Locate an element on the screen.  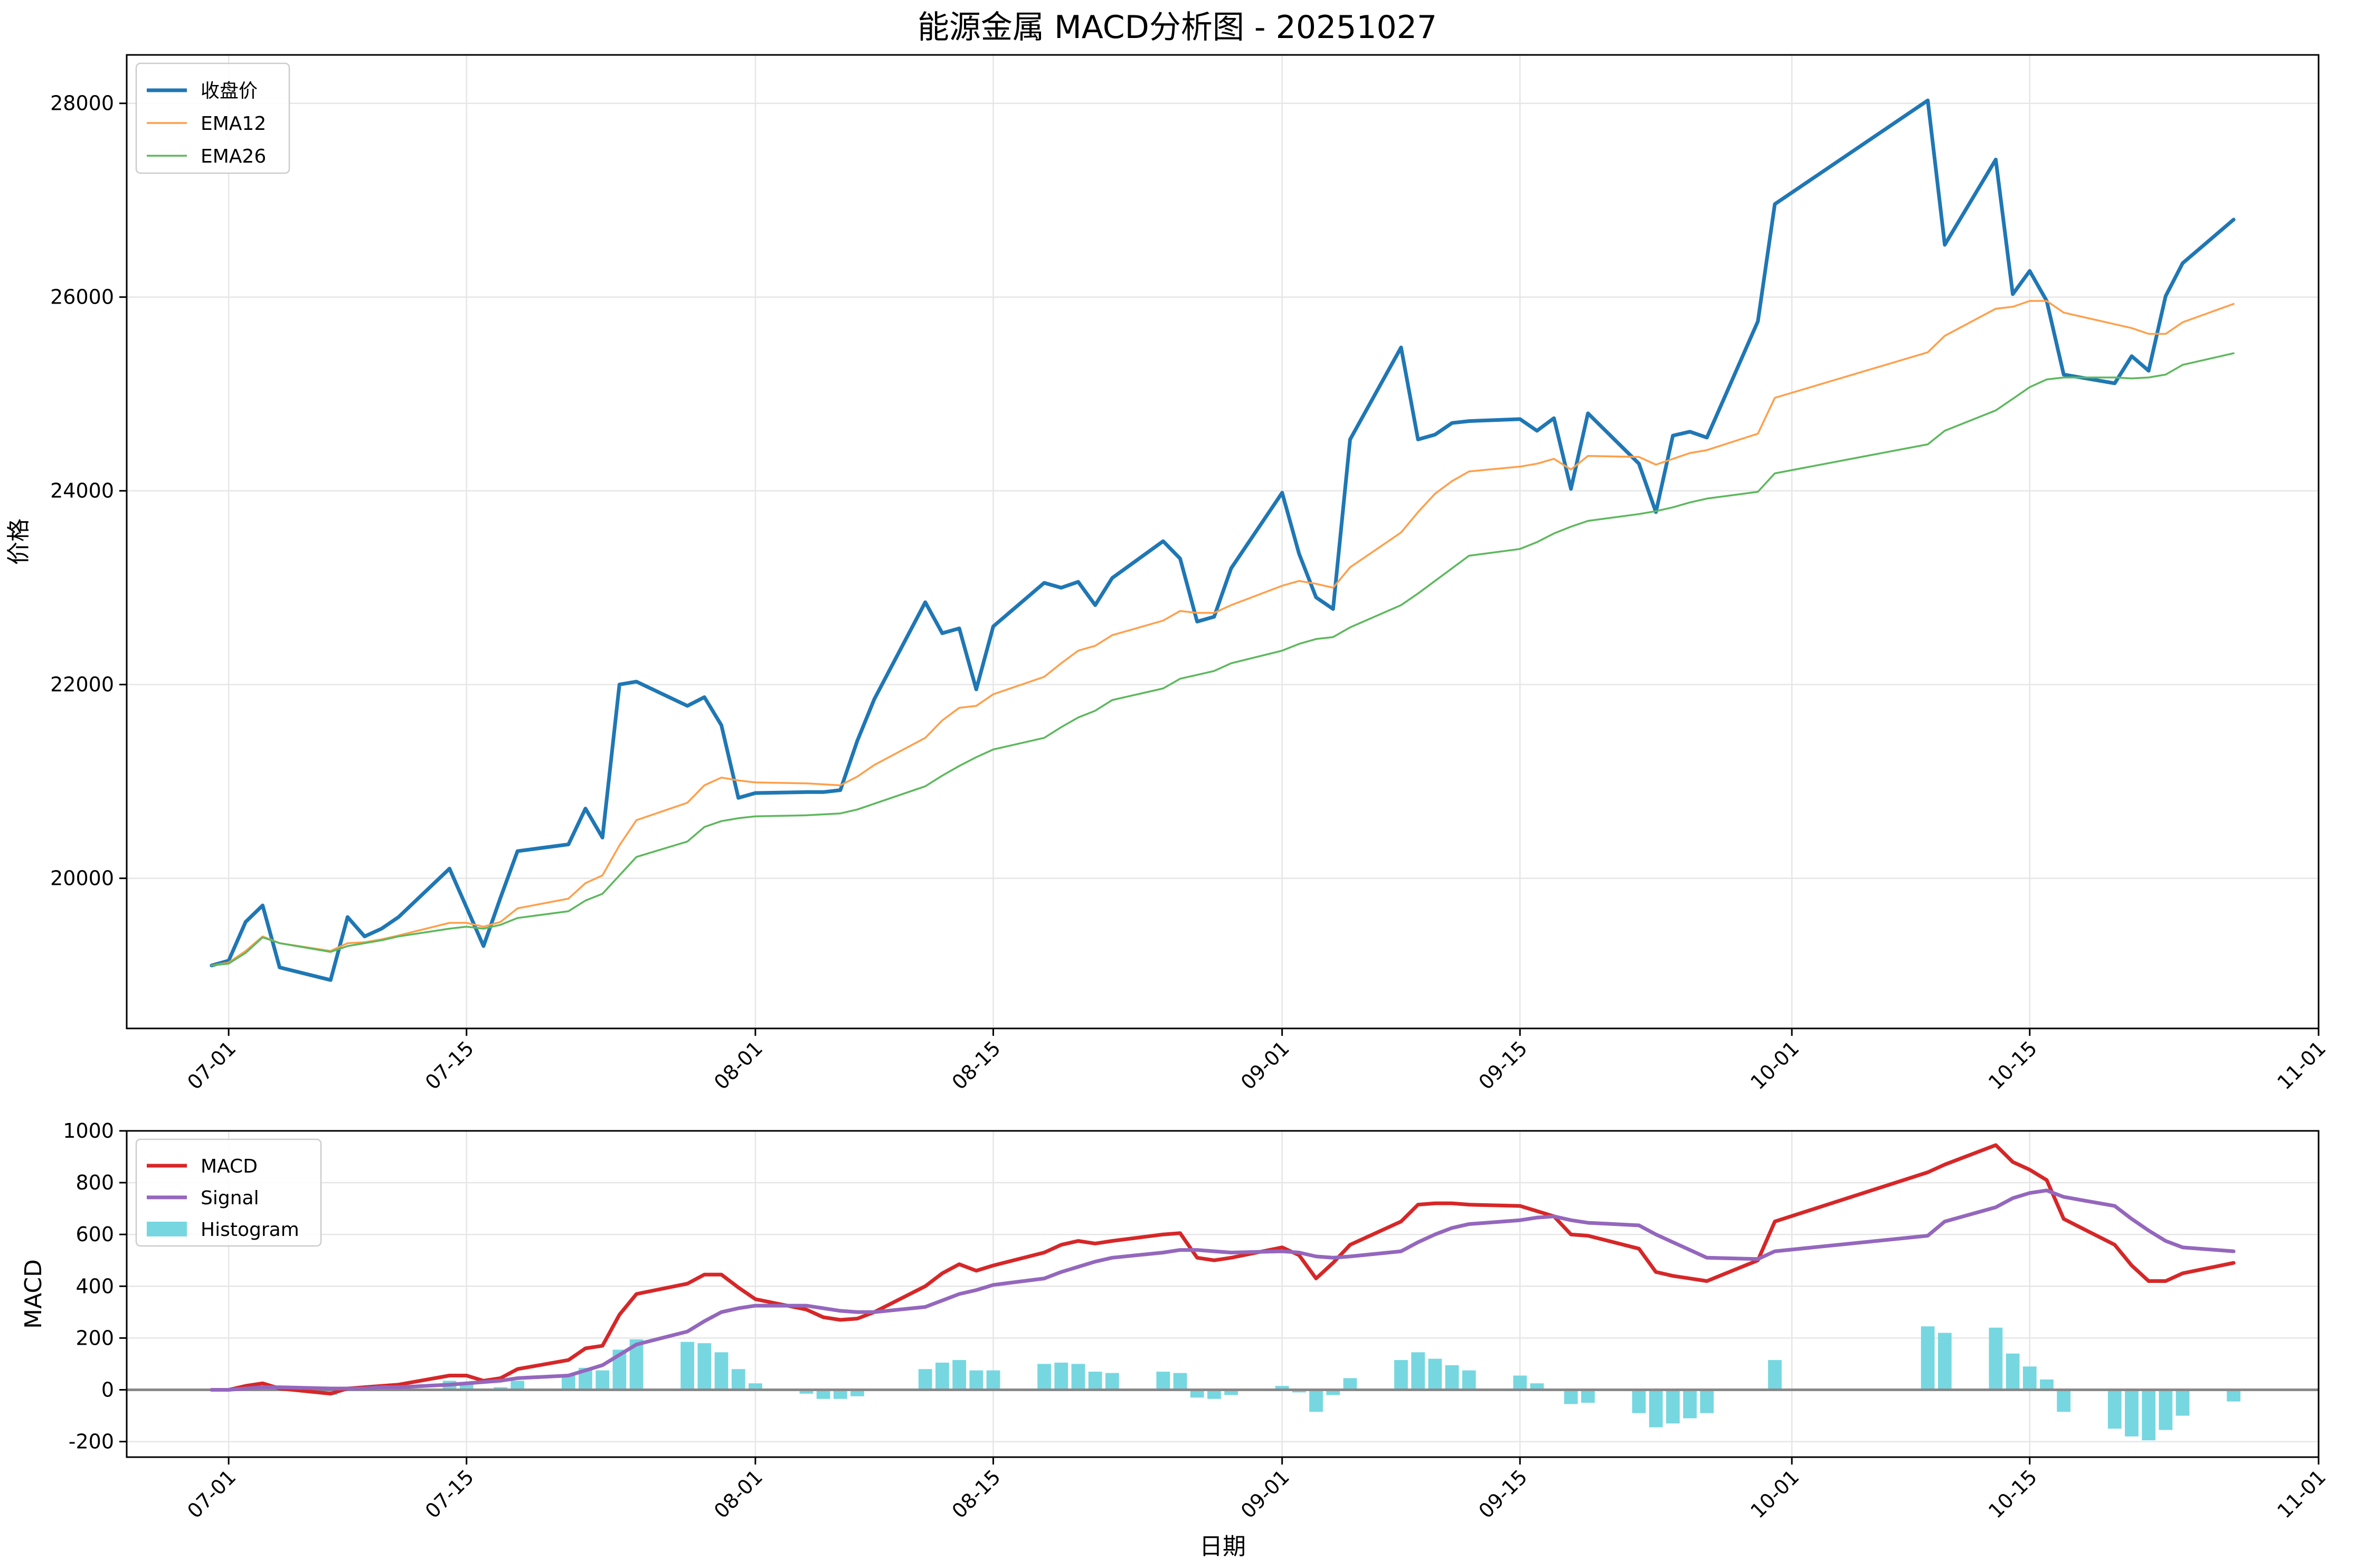
legend-label: EMA26 is located at coordinates (233, 156).